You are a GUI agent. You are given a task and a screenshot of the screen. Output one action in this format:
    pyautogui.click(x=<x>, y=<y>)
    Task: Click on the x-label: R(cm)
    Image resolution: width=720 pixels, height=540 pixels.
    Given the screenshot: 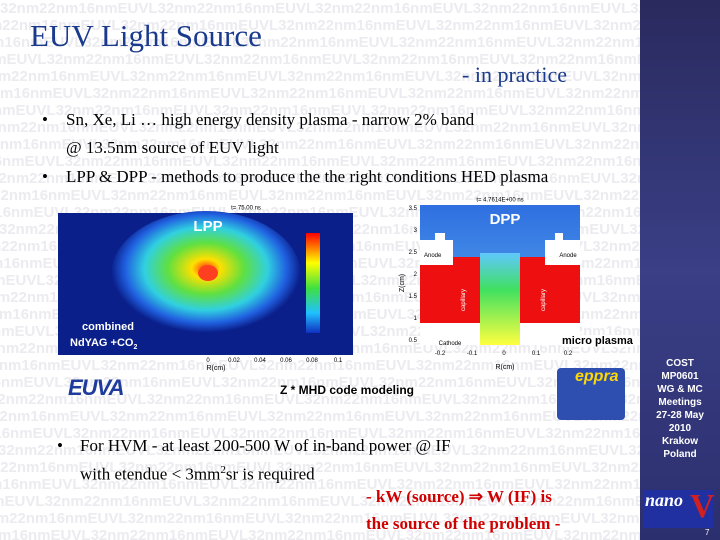 What is the action you would take?
    pyautogui.click(x=504, y=367)
    